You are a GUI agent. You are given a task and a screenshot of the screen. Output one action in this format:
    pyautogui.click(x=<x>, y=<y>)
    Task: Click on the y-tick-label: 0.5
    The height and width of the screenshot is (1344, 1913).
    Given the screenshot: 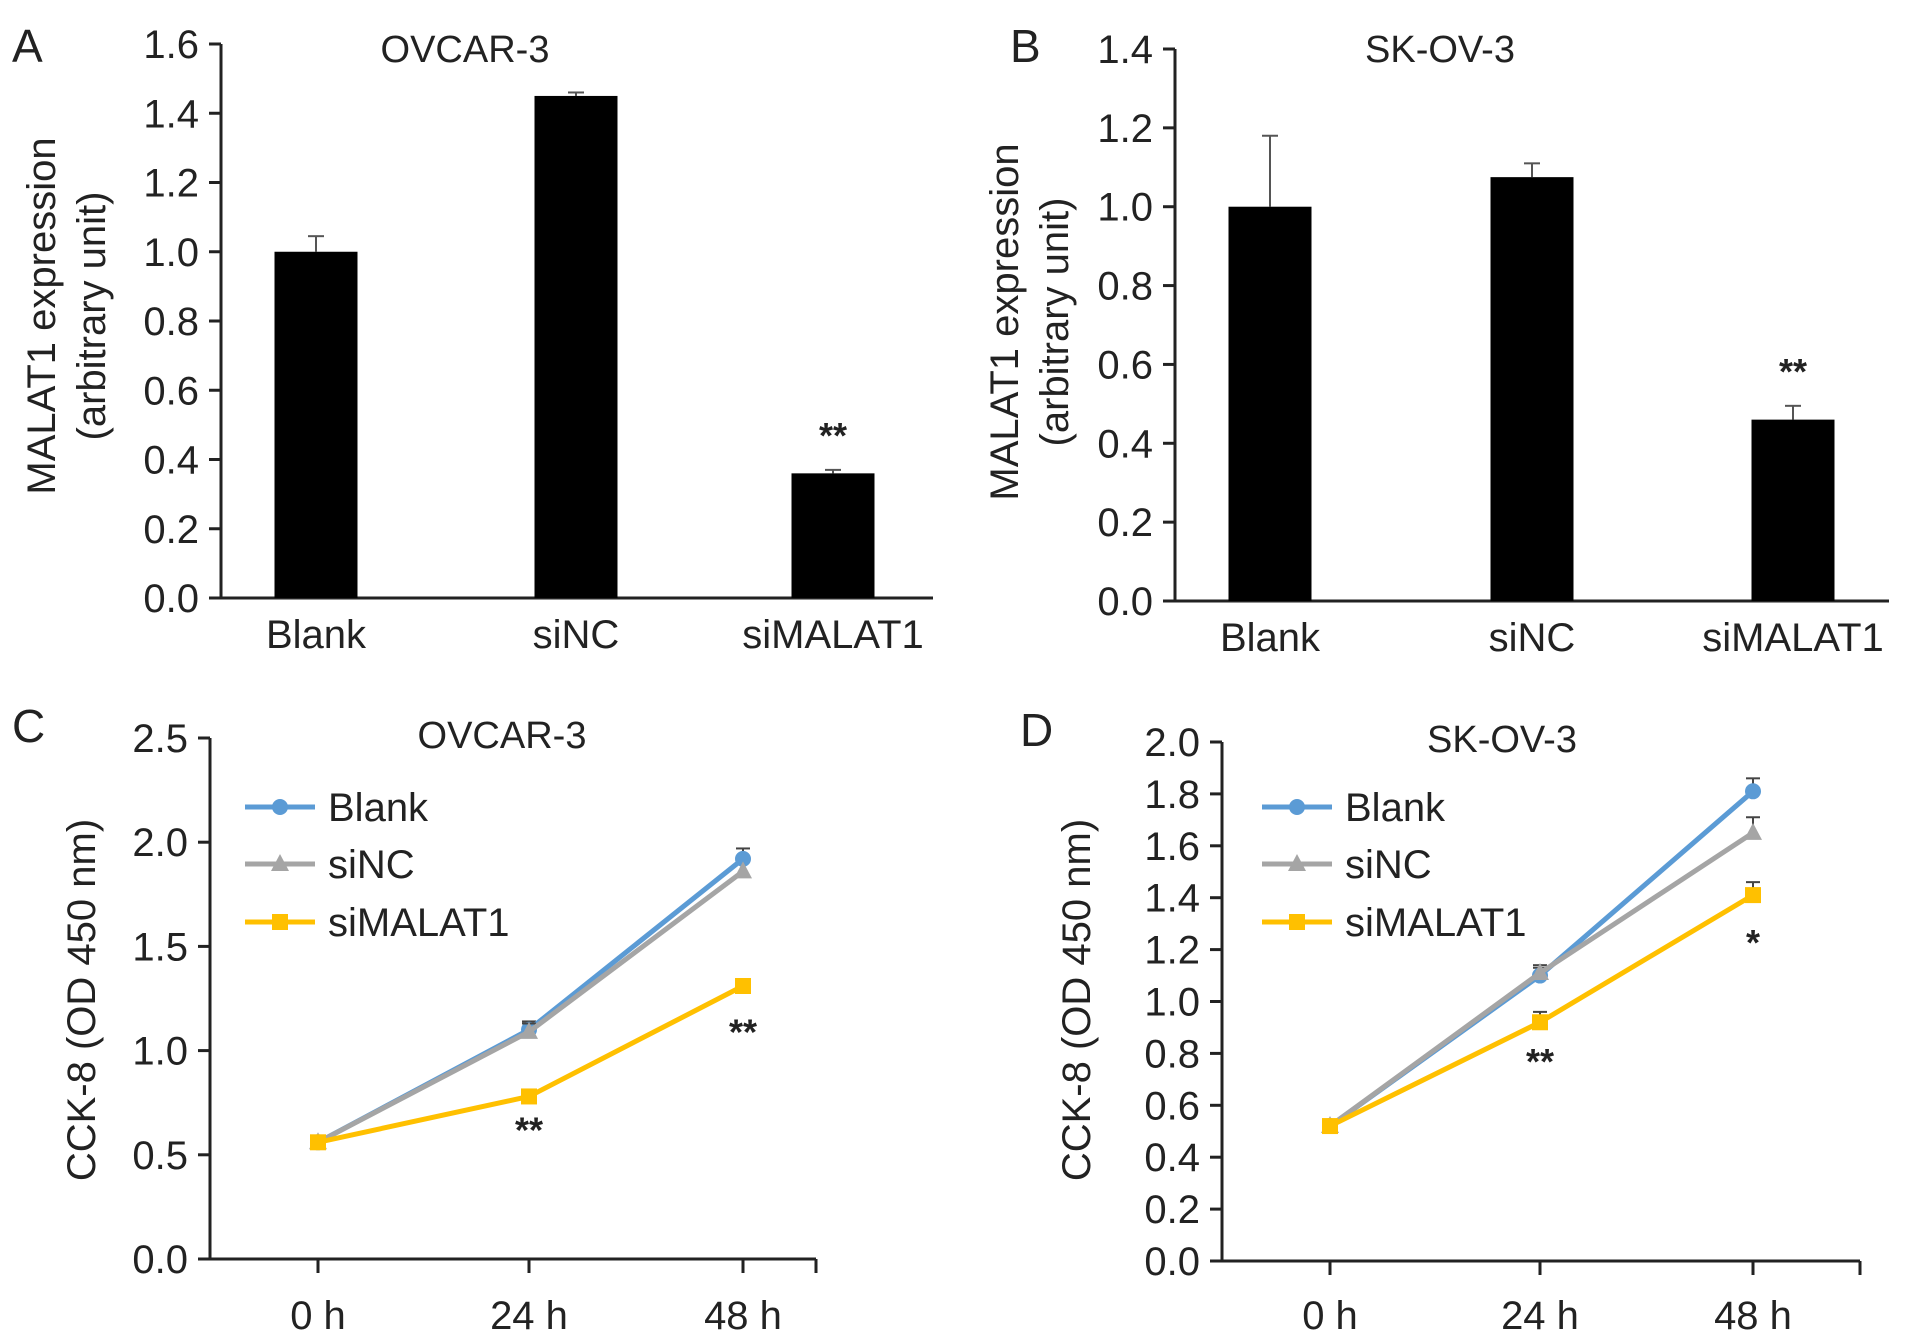 What is the action you would take?
    pyautogui.click(x=160, y=1156)
    